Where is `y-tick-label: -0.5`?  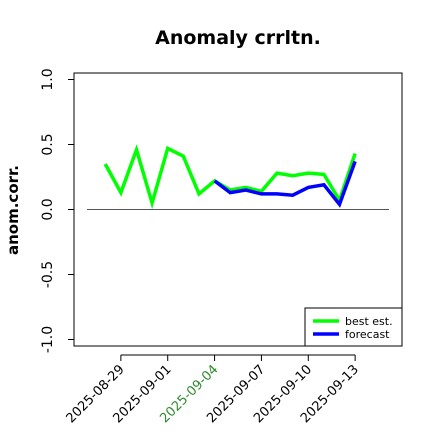 y-tick-label: -0.5 is located at coordinates (48, 274).